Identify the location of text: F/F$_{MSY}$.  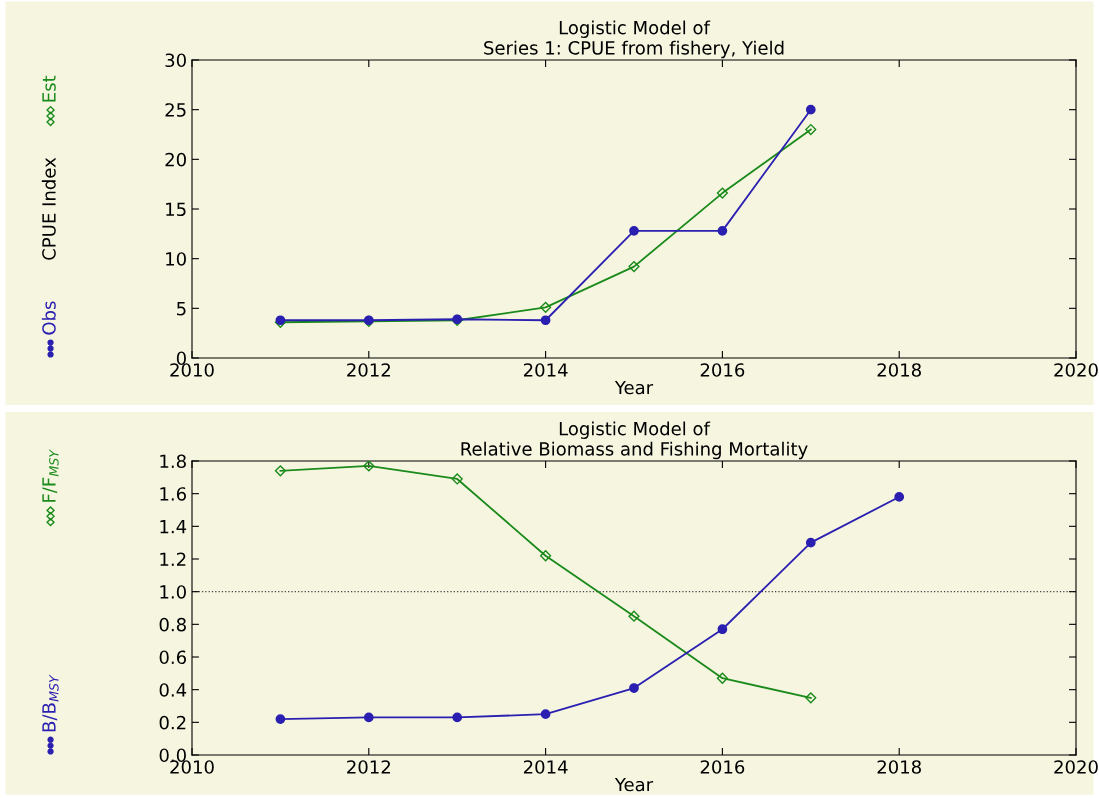
(50, 475).